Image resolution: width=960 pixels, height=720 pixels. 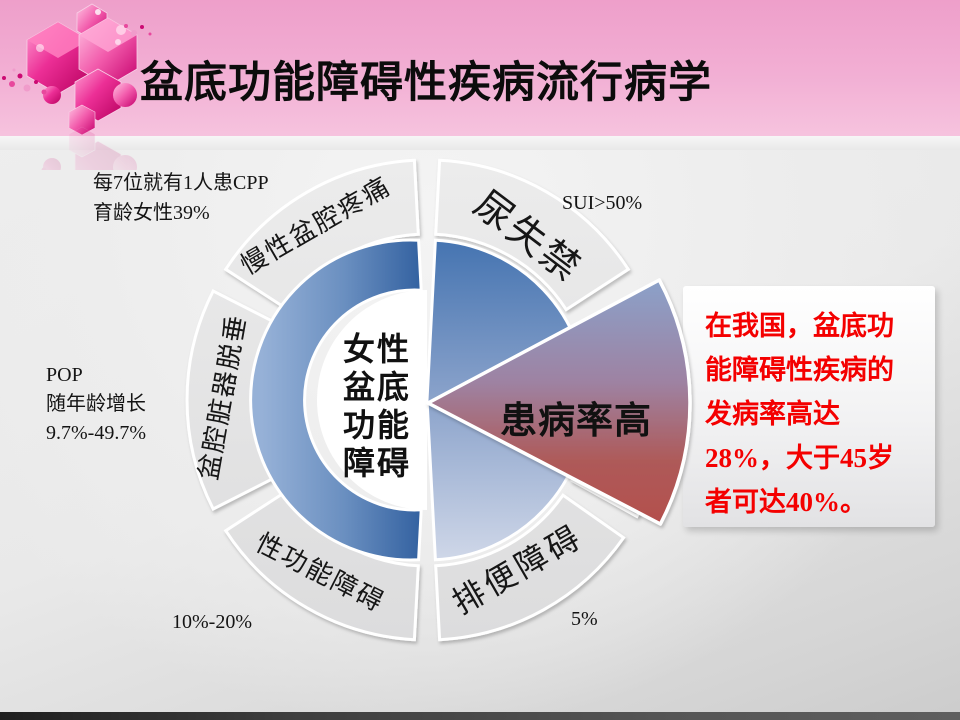 I want to click on segment-note-pelvic-organ-prolapse: POP 随年龄增长 9.7%-49.7%, so click(x=96, y=404).